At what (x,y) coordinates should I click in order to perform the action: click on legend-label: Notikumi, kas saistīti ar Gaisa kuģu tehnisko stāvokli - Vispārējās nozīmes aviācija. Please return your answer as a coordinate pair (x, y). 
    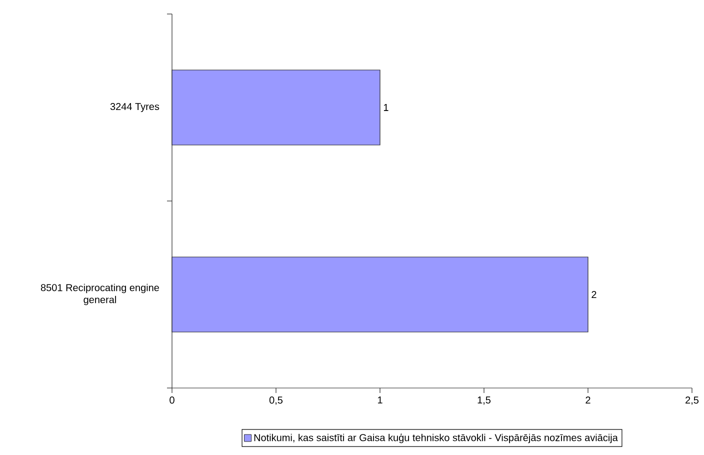
    Looking at the image, I should click on (436, 438).